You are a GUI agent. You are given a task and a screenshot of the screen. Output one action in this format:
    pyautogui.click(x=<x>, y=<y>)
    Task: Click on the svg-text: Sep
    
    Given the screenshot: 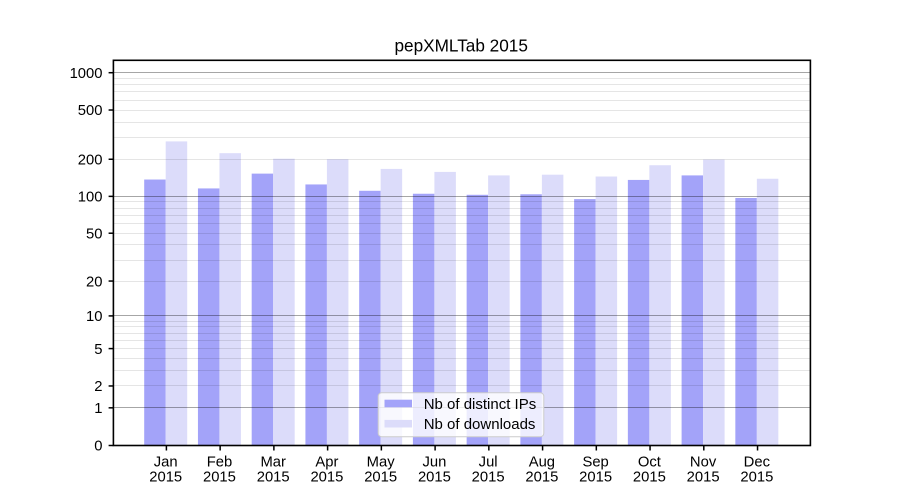 What is the action you would take?
    pyautogui.click(x=595, y=462)
    